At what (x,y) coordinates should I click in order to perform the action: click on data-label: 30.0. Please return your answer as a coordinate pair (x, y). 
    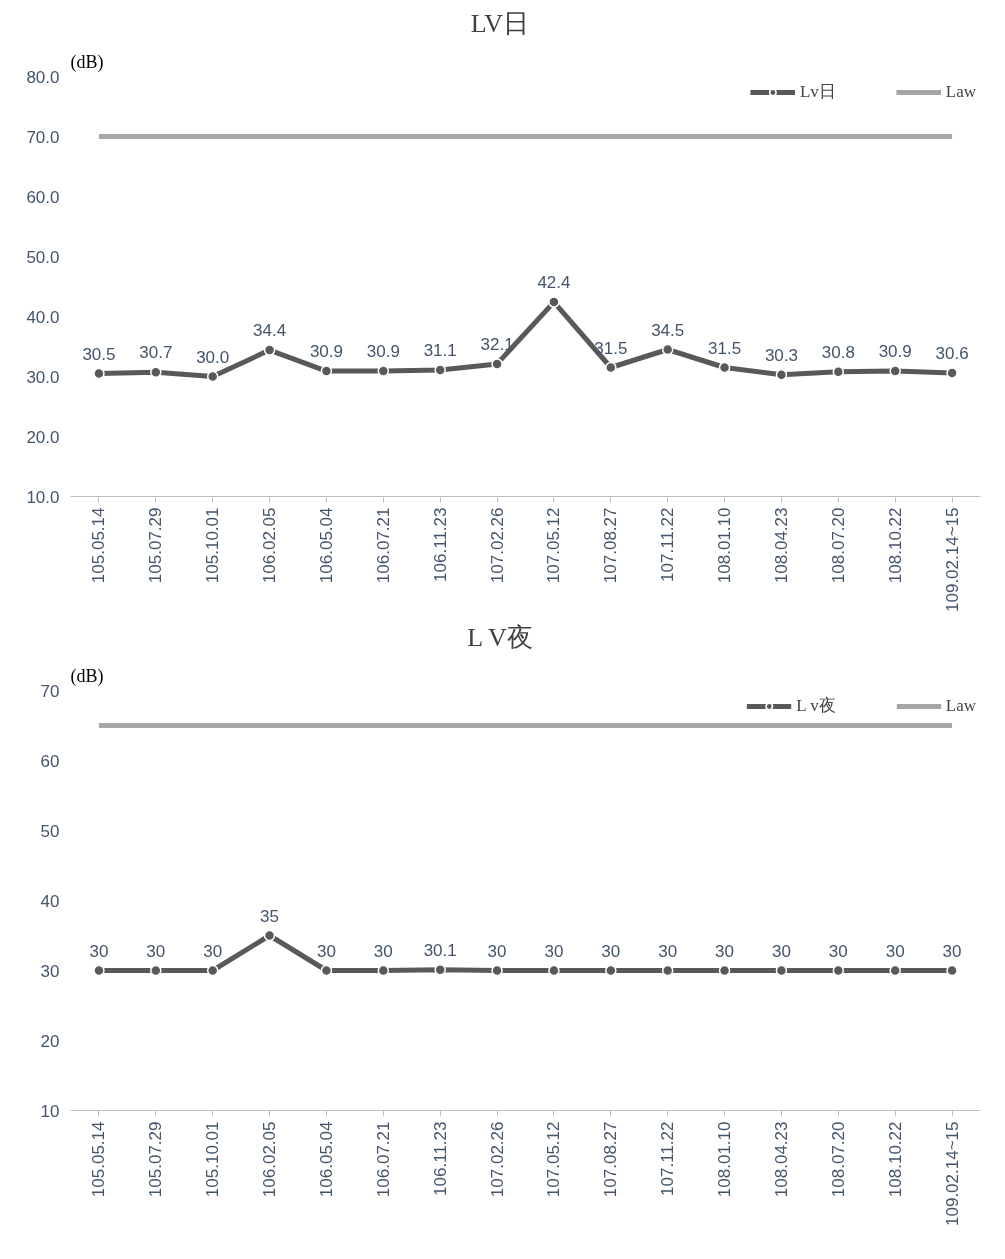
    Looking at the image, I should click on (213, 357).